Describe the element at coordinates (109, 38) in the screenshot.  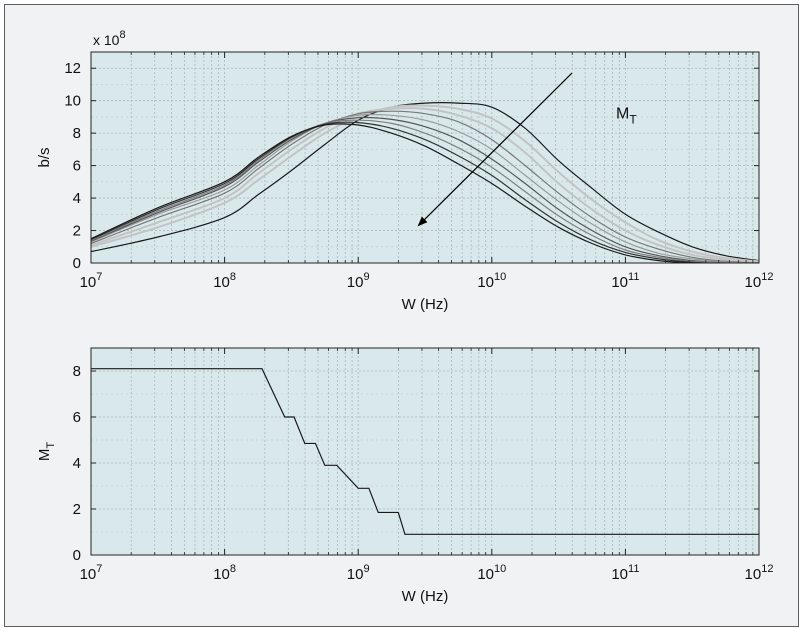
I see `y-multiplier-label: x 108` at that location.